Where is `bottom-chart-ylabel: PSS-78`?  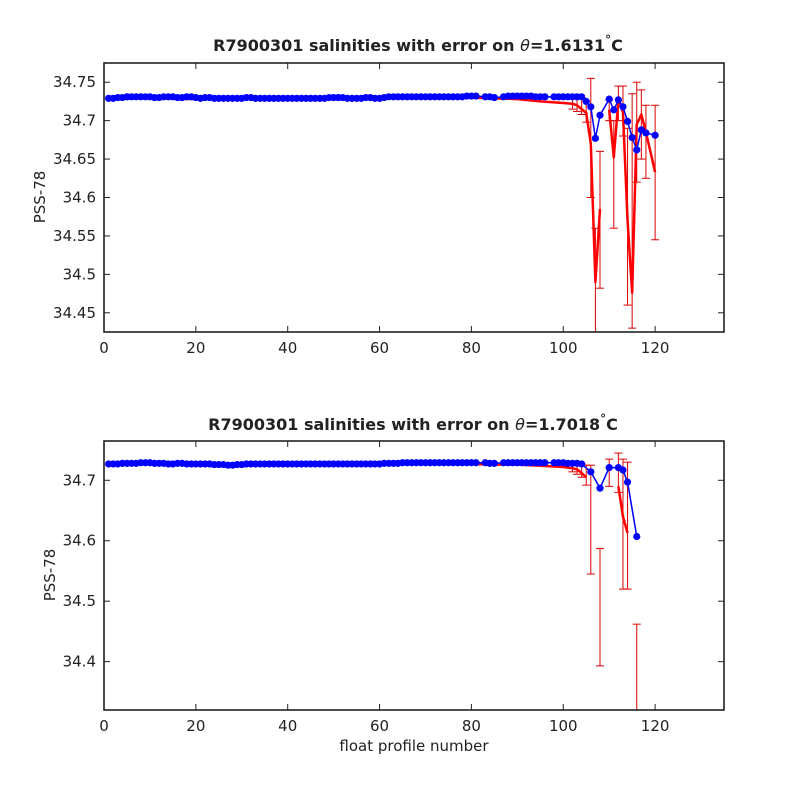
bottom-chart-ylabel: PSS-78 is located at coordinates (50, 575).